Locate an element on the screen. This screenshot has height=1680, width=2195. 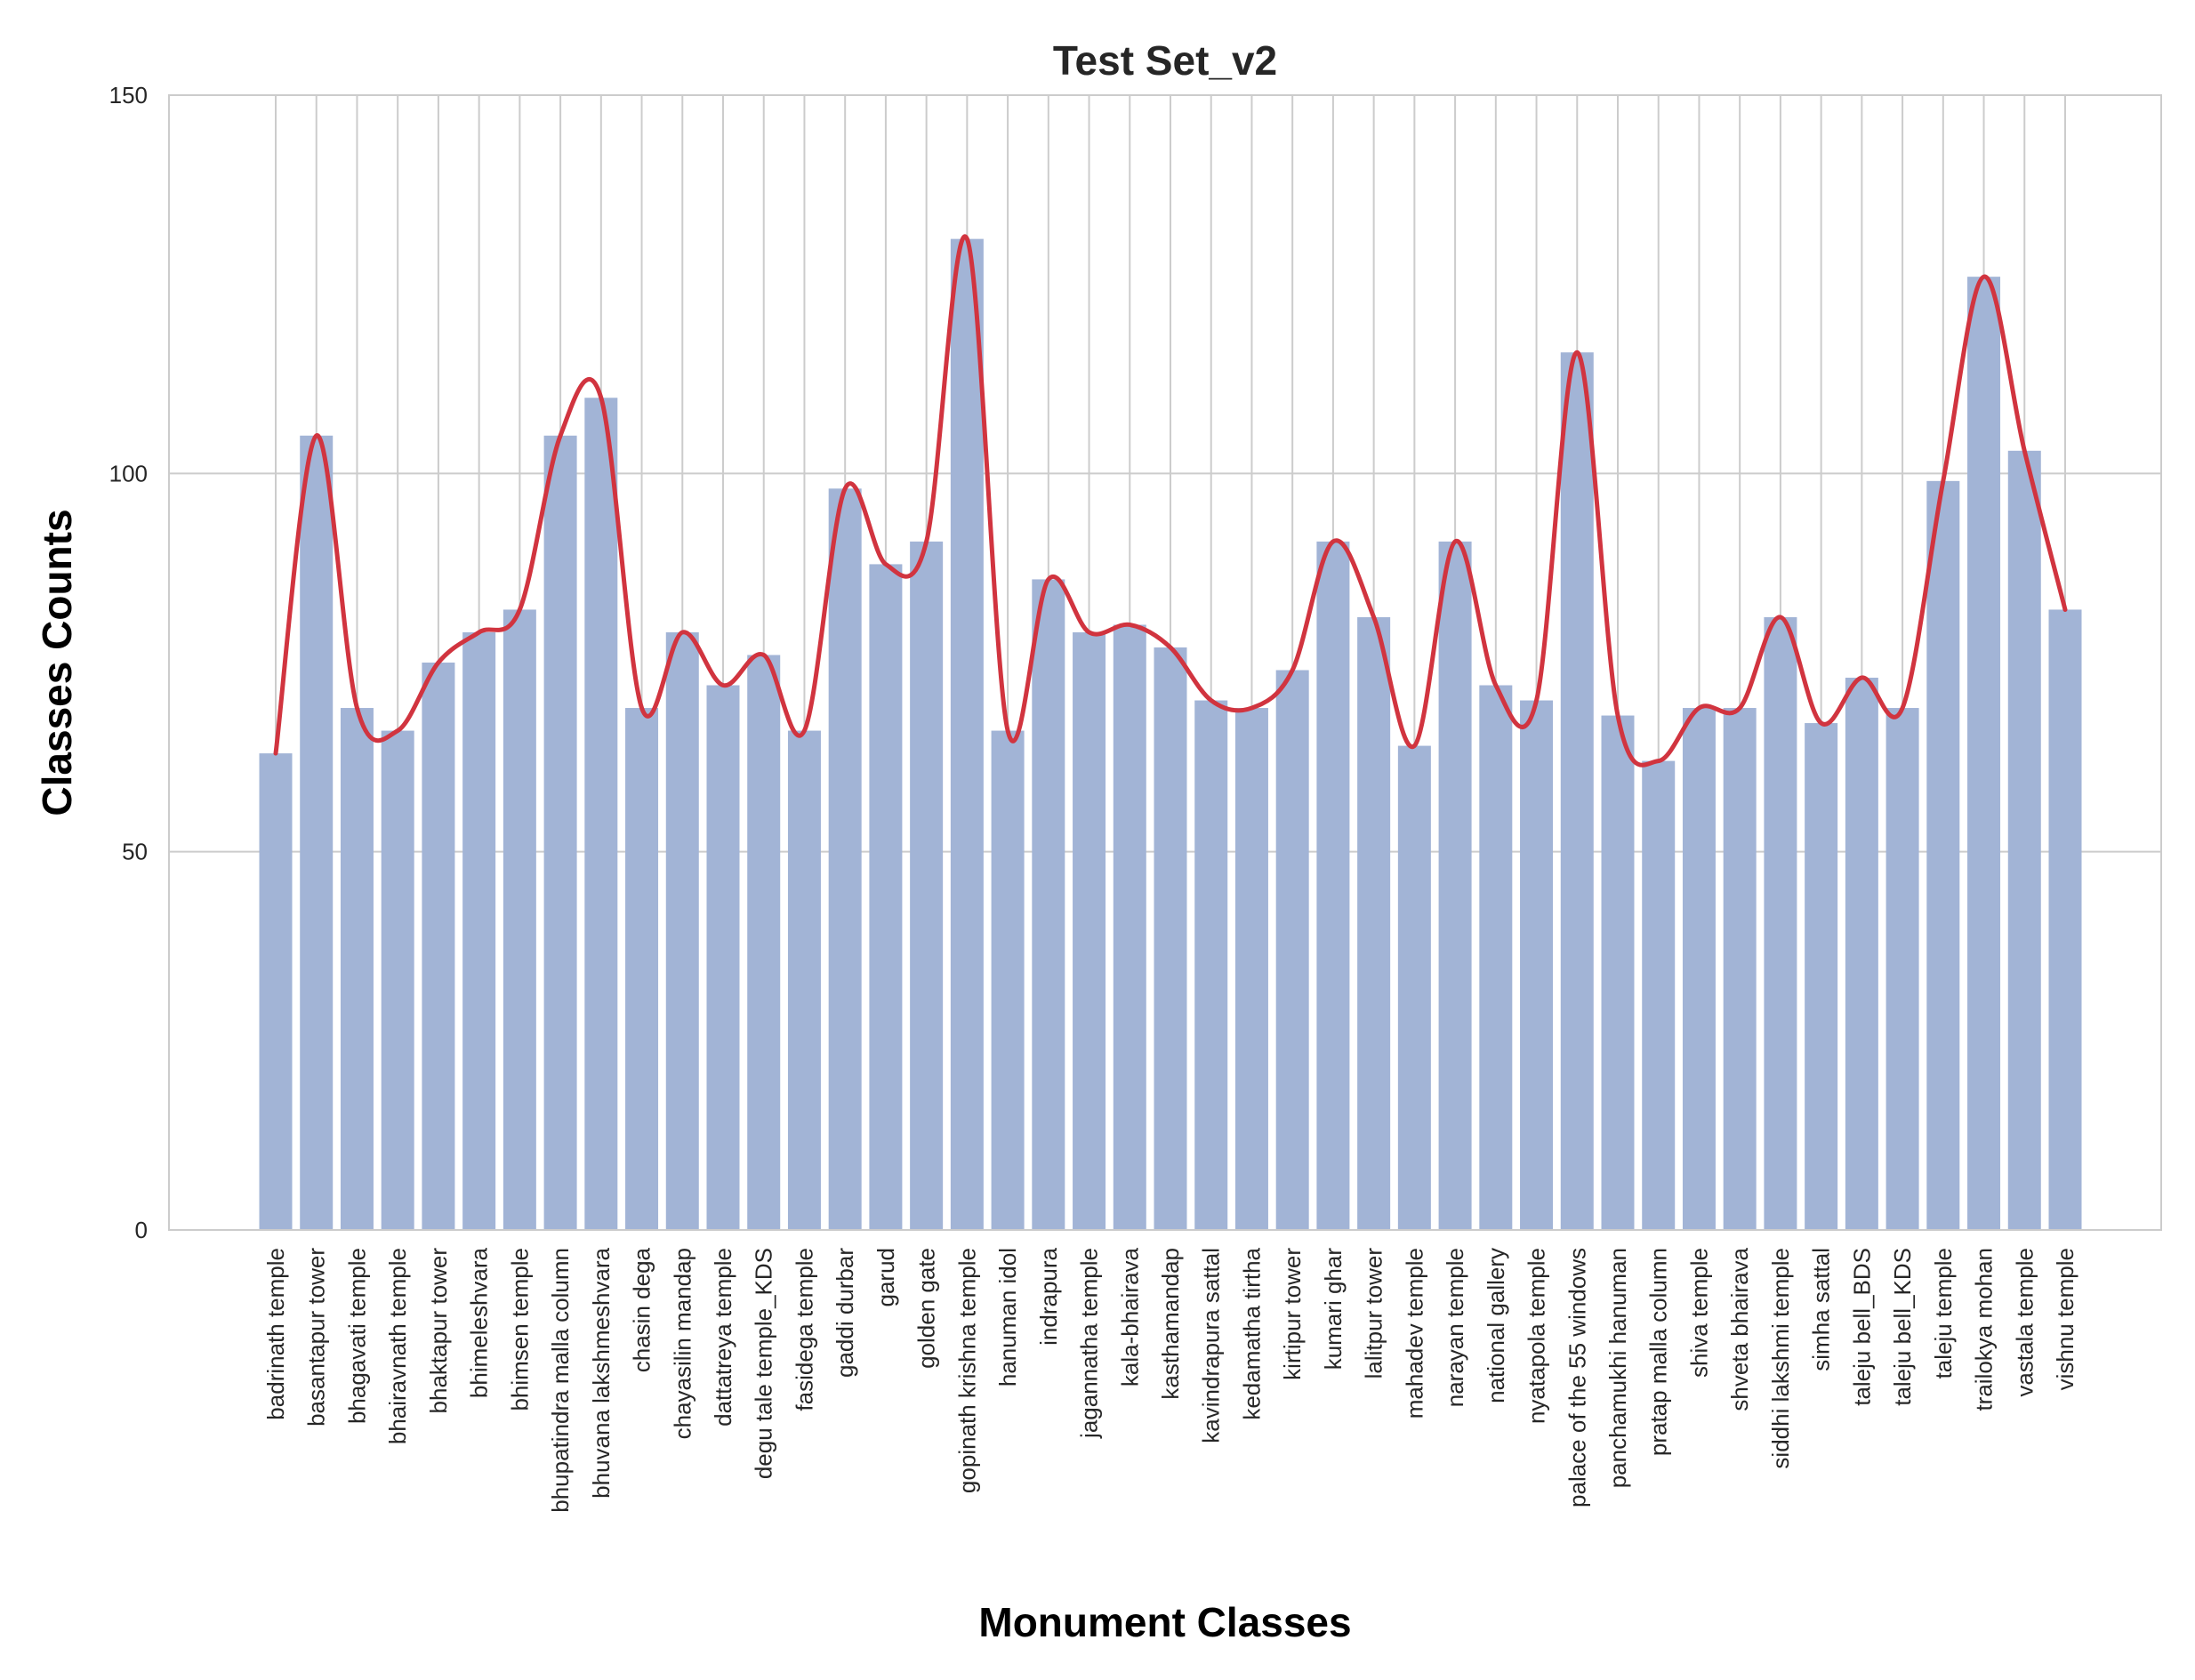
x-tick-label: kedamatha tirtha is located at coordinates (1252, 1333).